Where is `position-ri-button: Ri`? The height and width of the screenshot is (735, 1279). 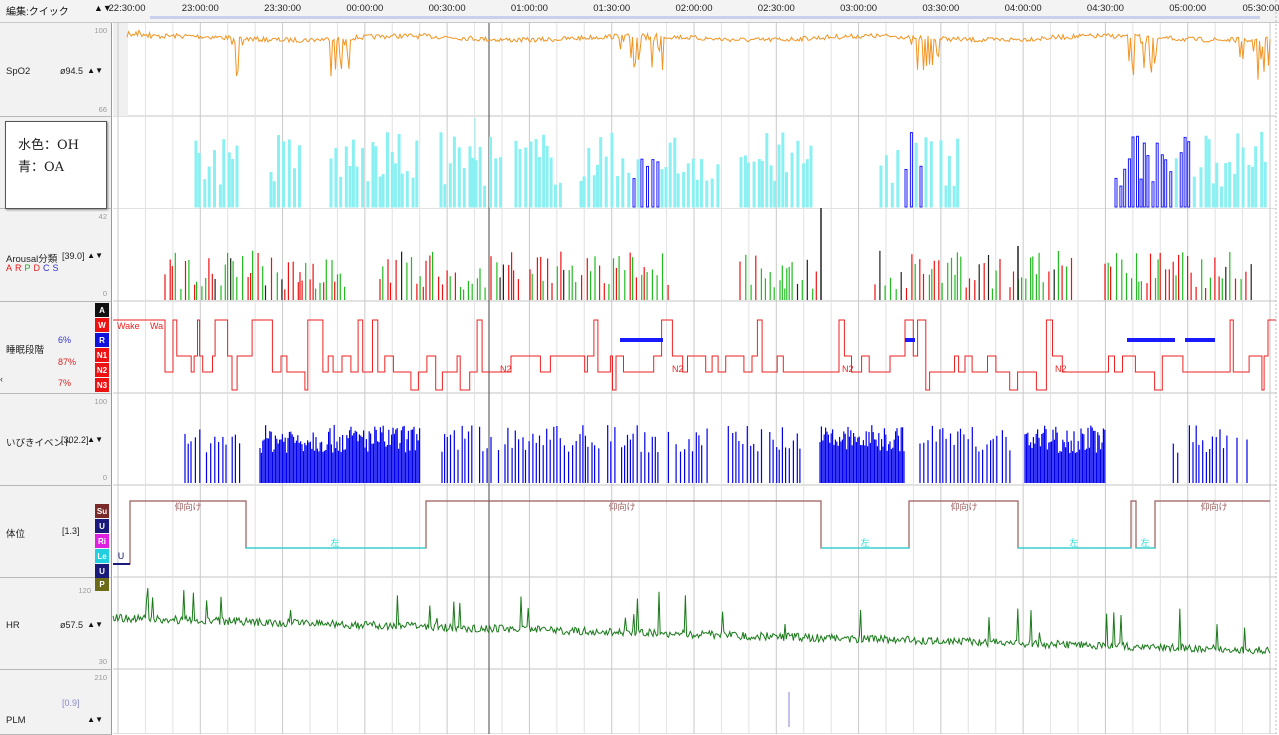
position-ri-button: Ri is located at coordinates (102, 541).